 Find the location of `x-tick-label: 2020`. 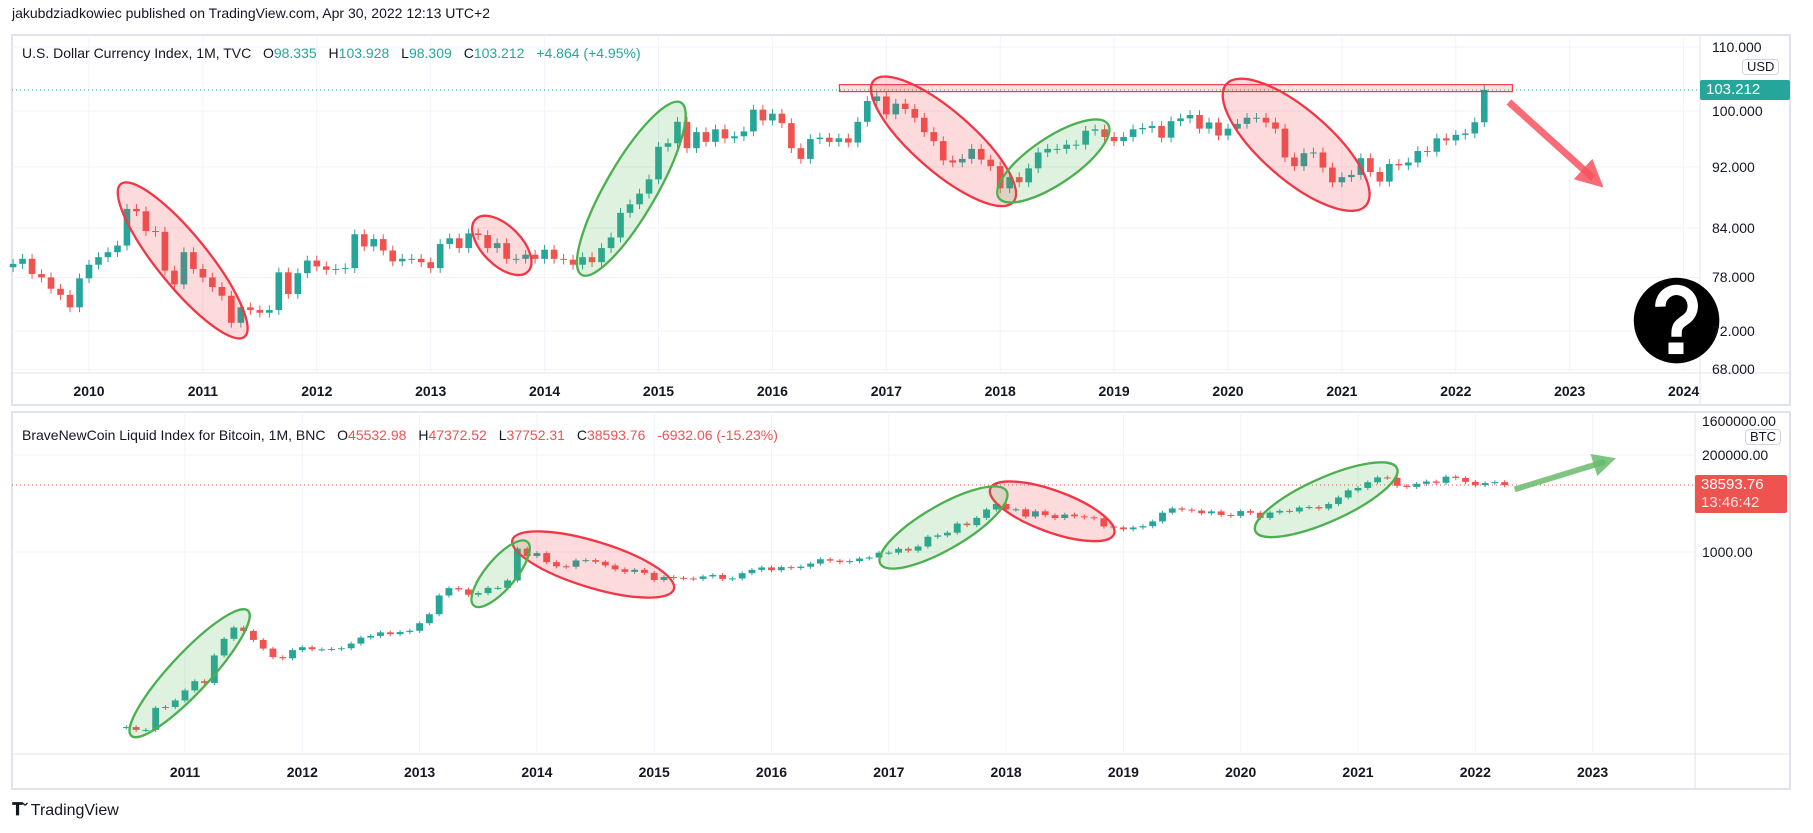

x-tick-label: 2020 is located at coordinates (1228, 391).